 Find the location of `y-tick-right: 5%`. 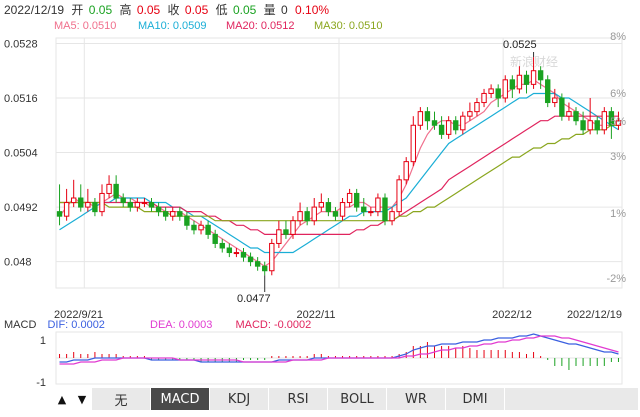

y-tick-right: 5% is located at coordinates (618, 122).